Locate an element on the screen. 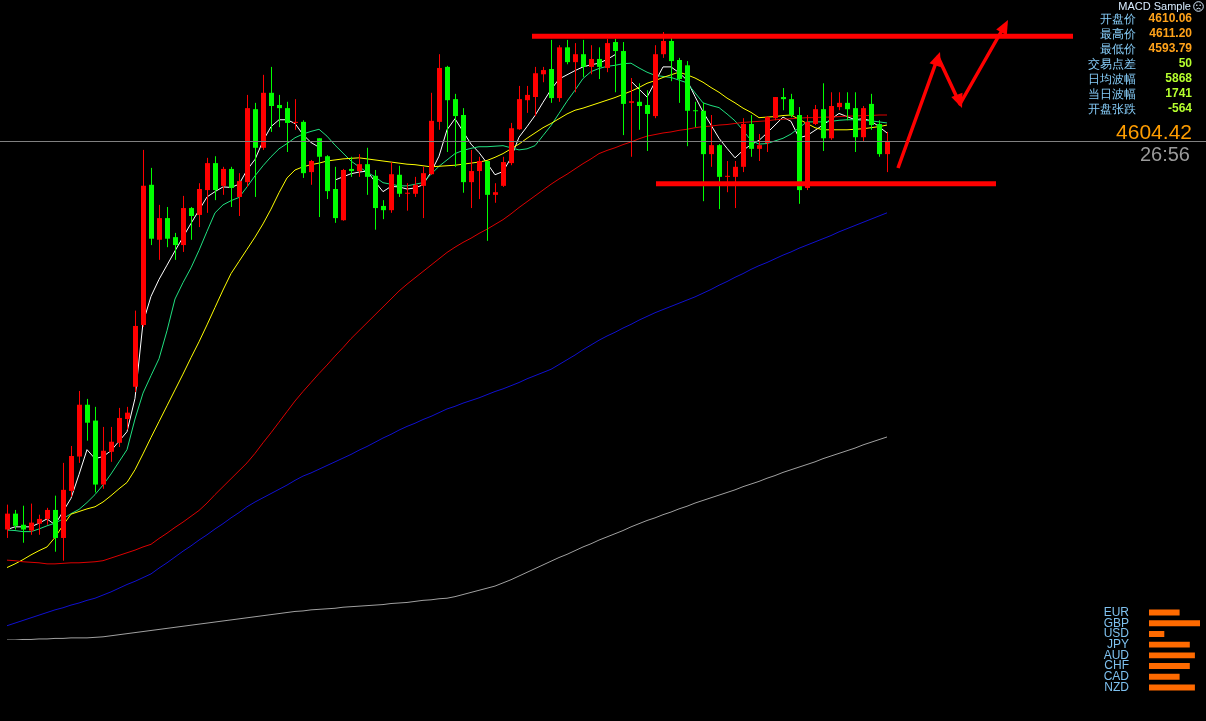 The width and height of the screenshot is (1206, 721). text: 26:56 is located at coordinates (1164, 154).